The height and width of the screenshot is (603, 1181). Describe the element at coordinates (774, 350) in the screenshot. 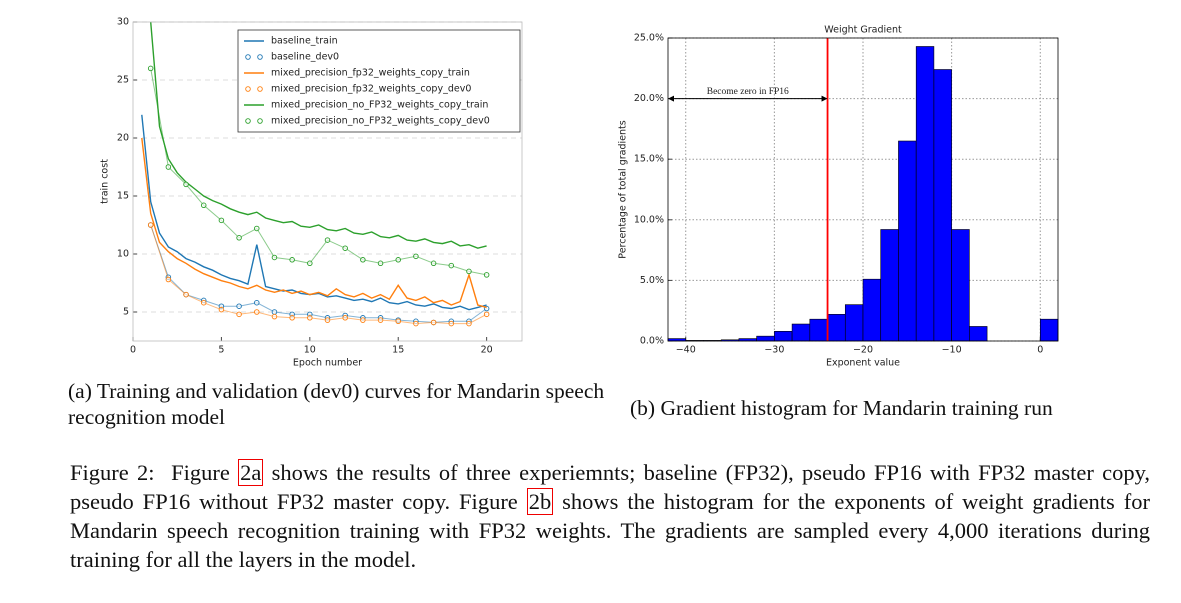

I see `x-tick-label: −30` at that location.